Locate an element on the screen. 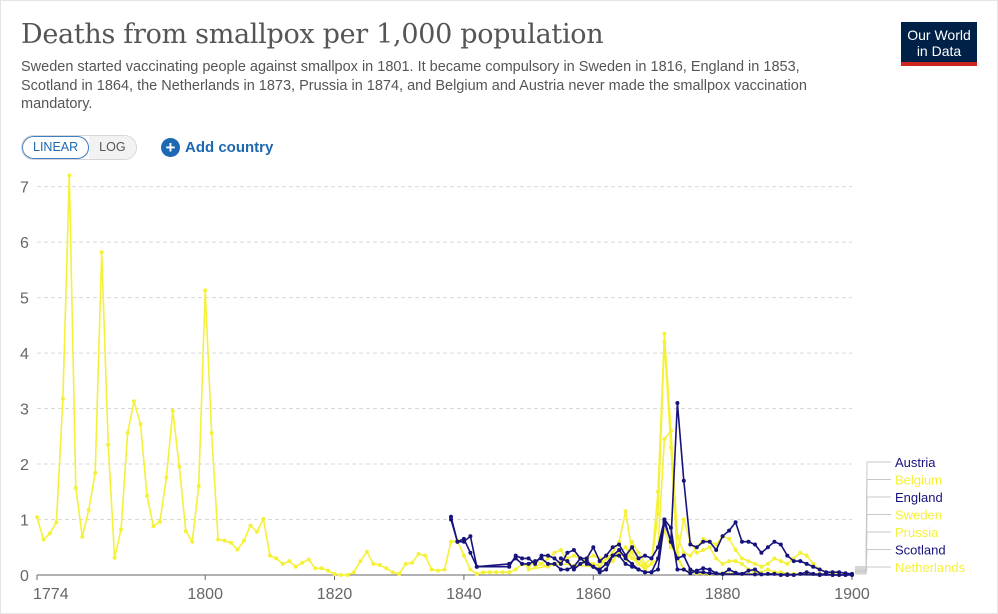 Image resolution: width=998 pixels, height=614 pixels. y-tick-label: 0 is located at coordinates (24, 576).